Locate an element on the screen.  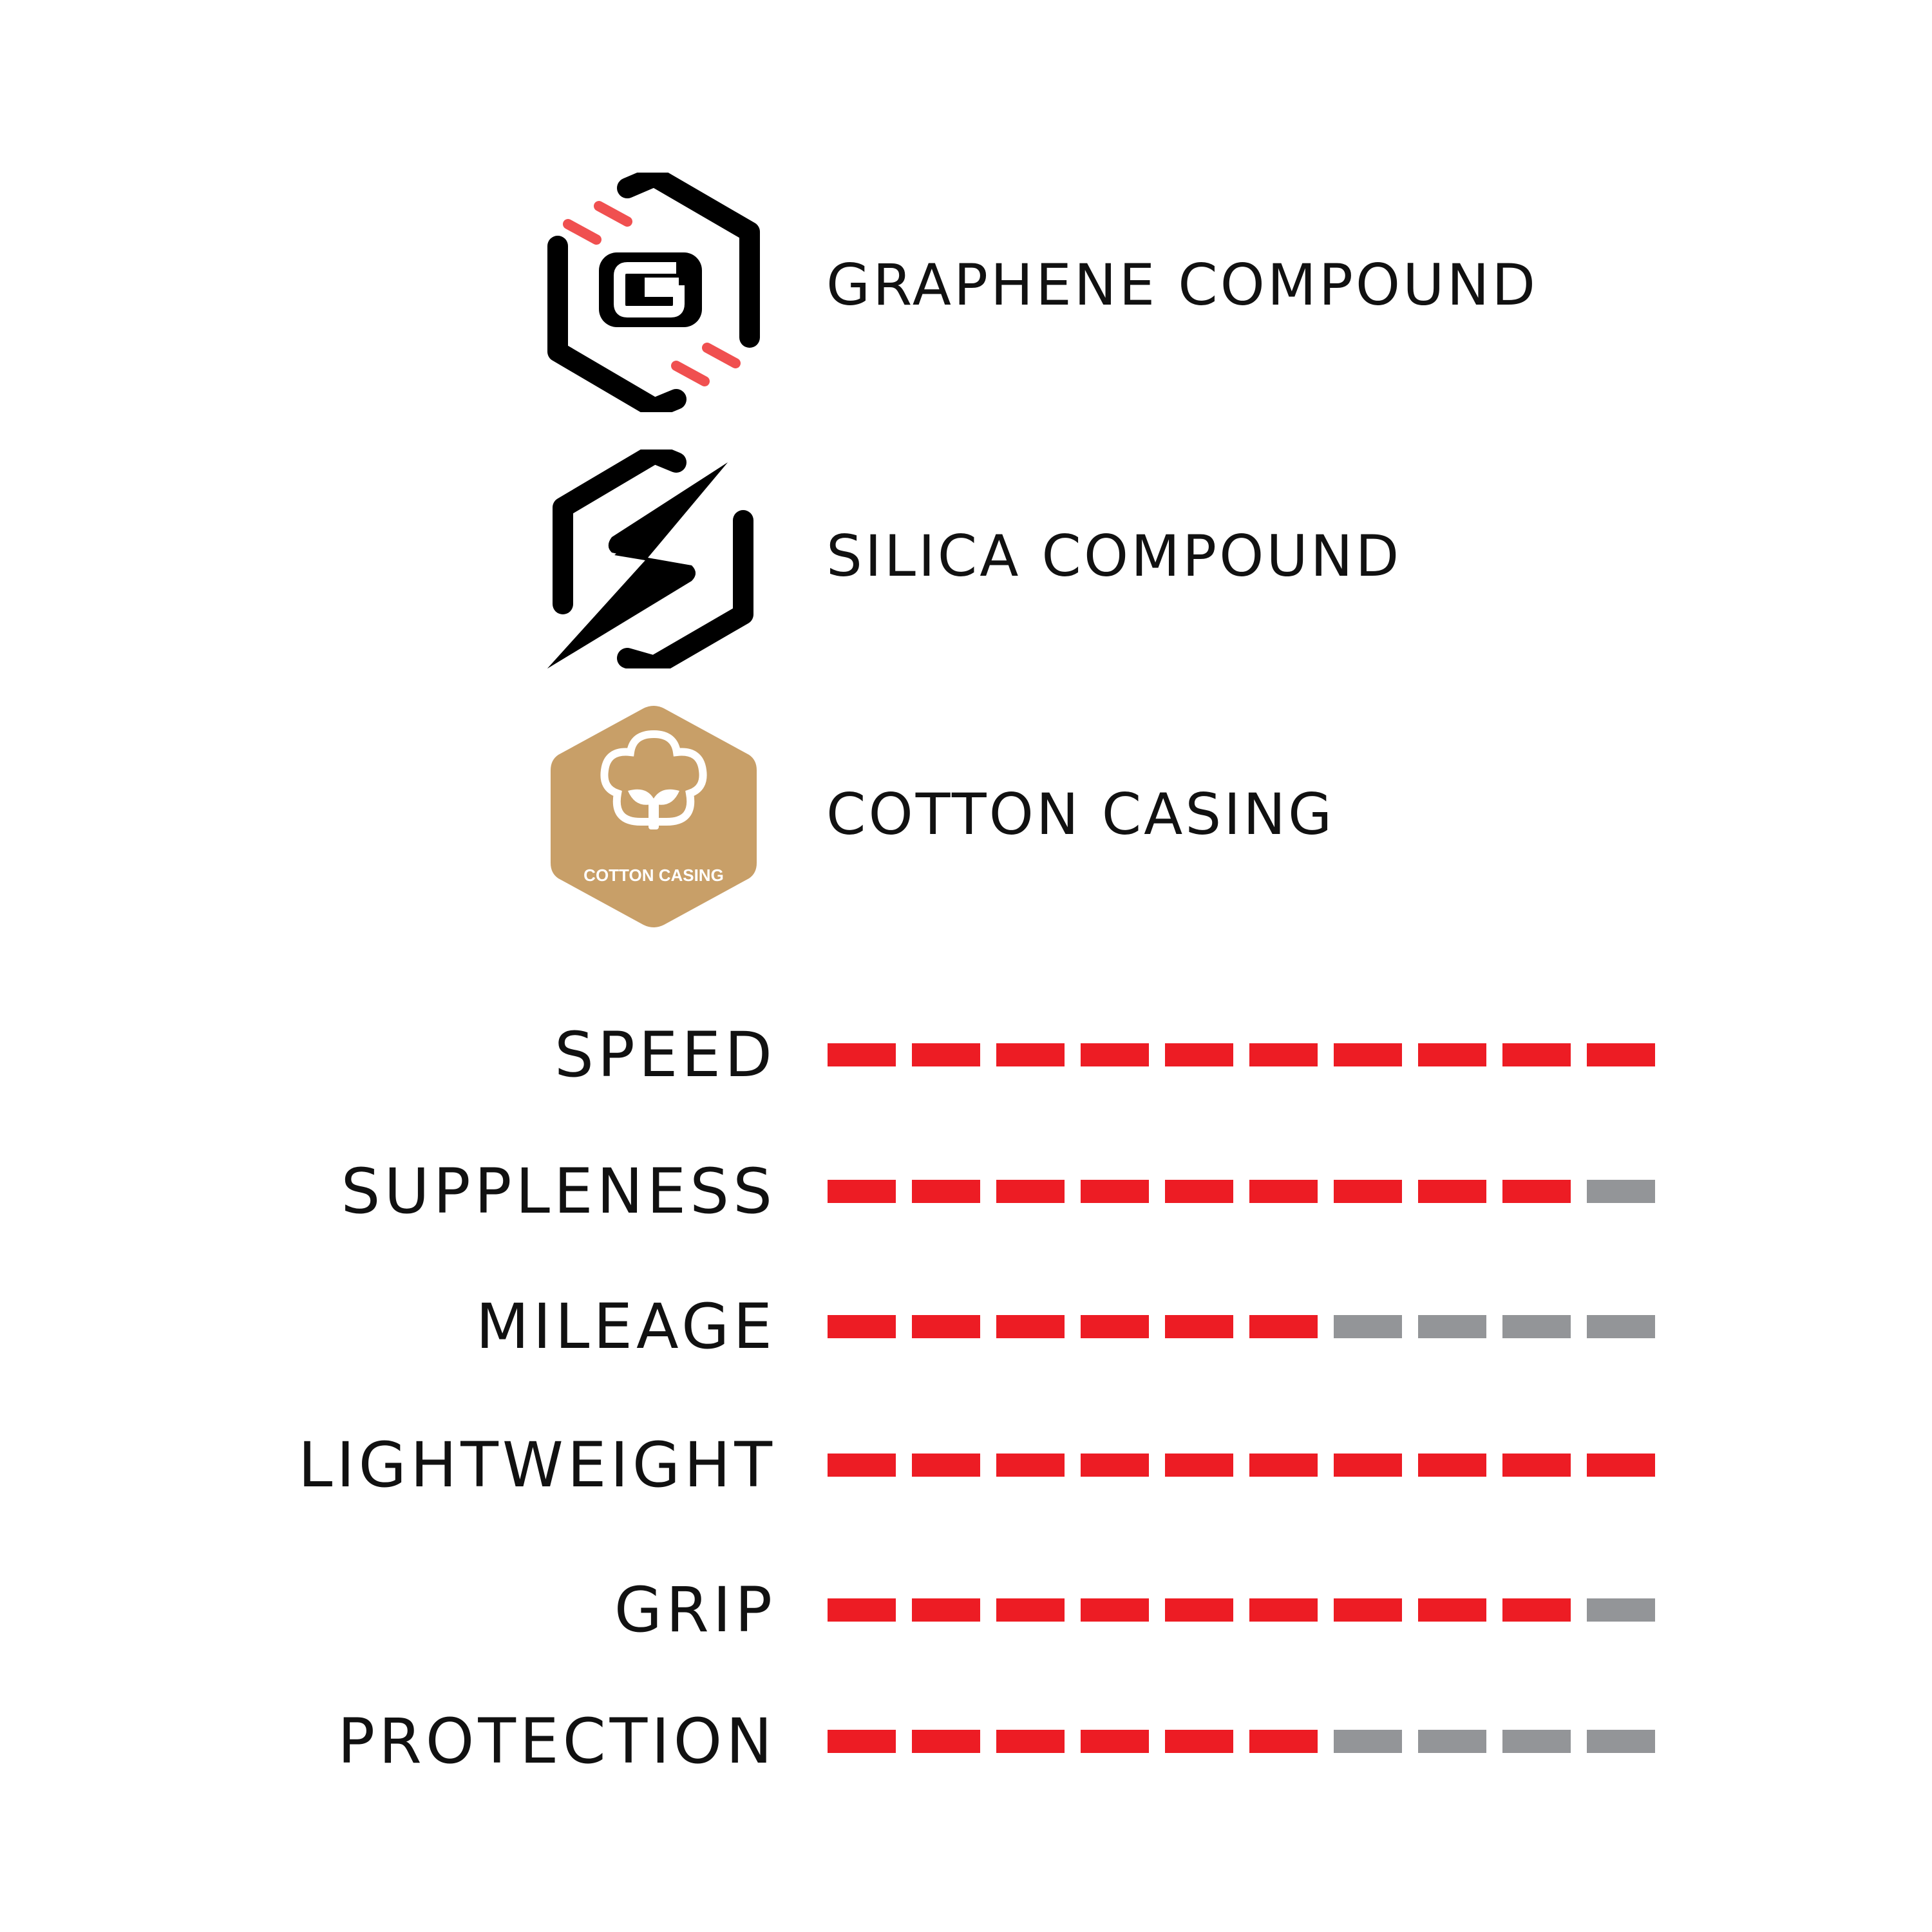
rating-row-lightweight: LIGHTWEIGHT is located at coordinates (966, 1465).